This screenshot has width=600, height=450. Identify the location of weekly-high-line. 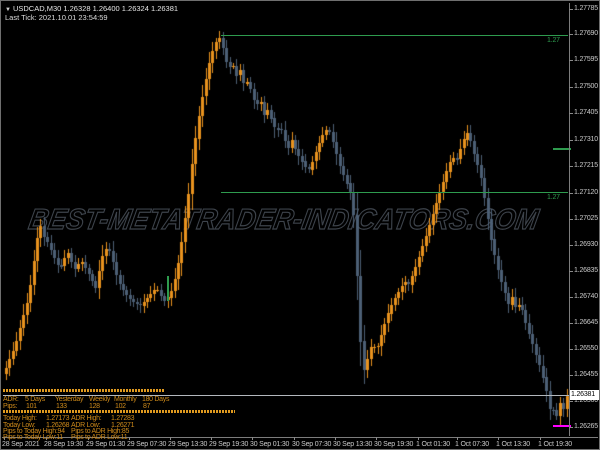
(394, 35).